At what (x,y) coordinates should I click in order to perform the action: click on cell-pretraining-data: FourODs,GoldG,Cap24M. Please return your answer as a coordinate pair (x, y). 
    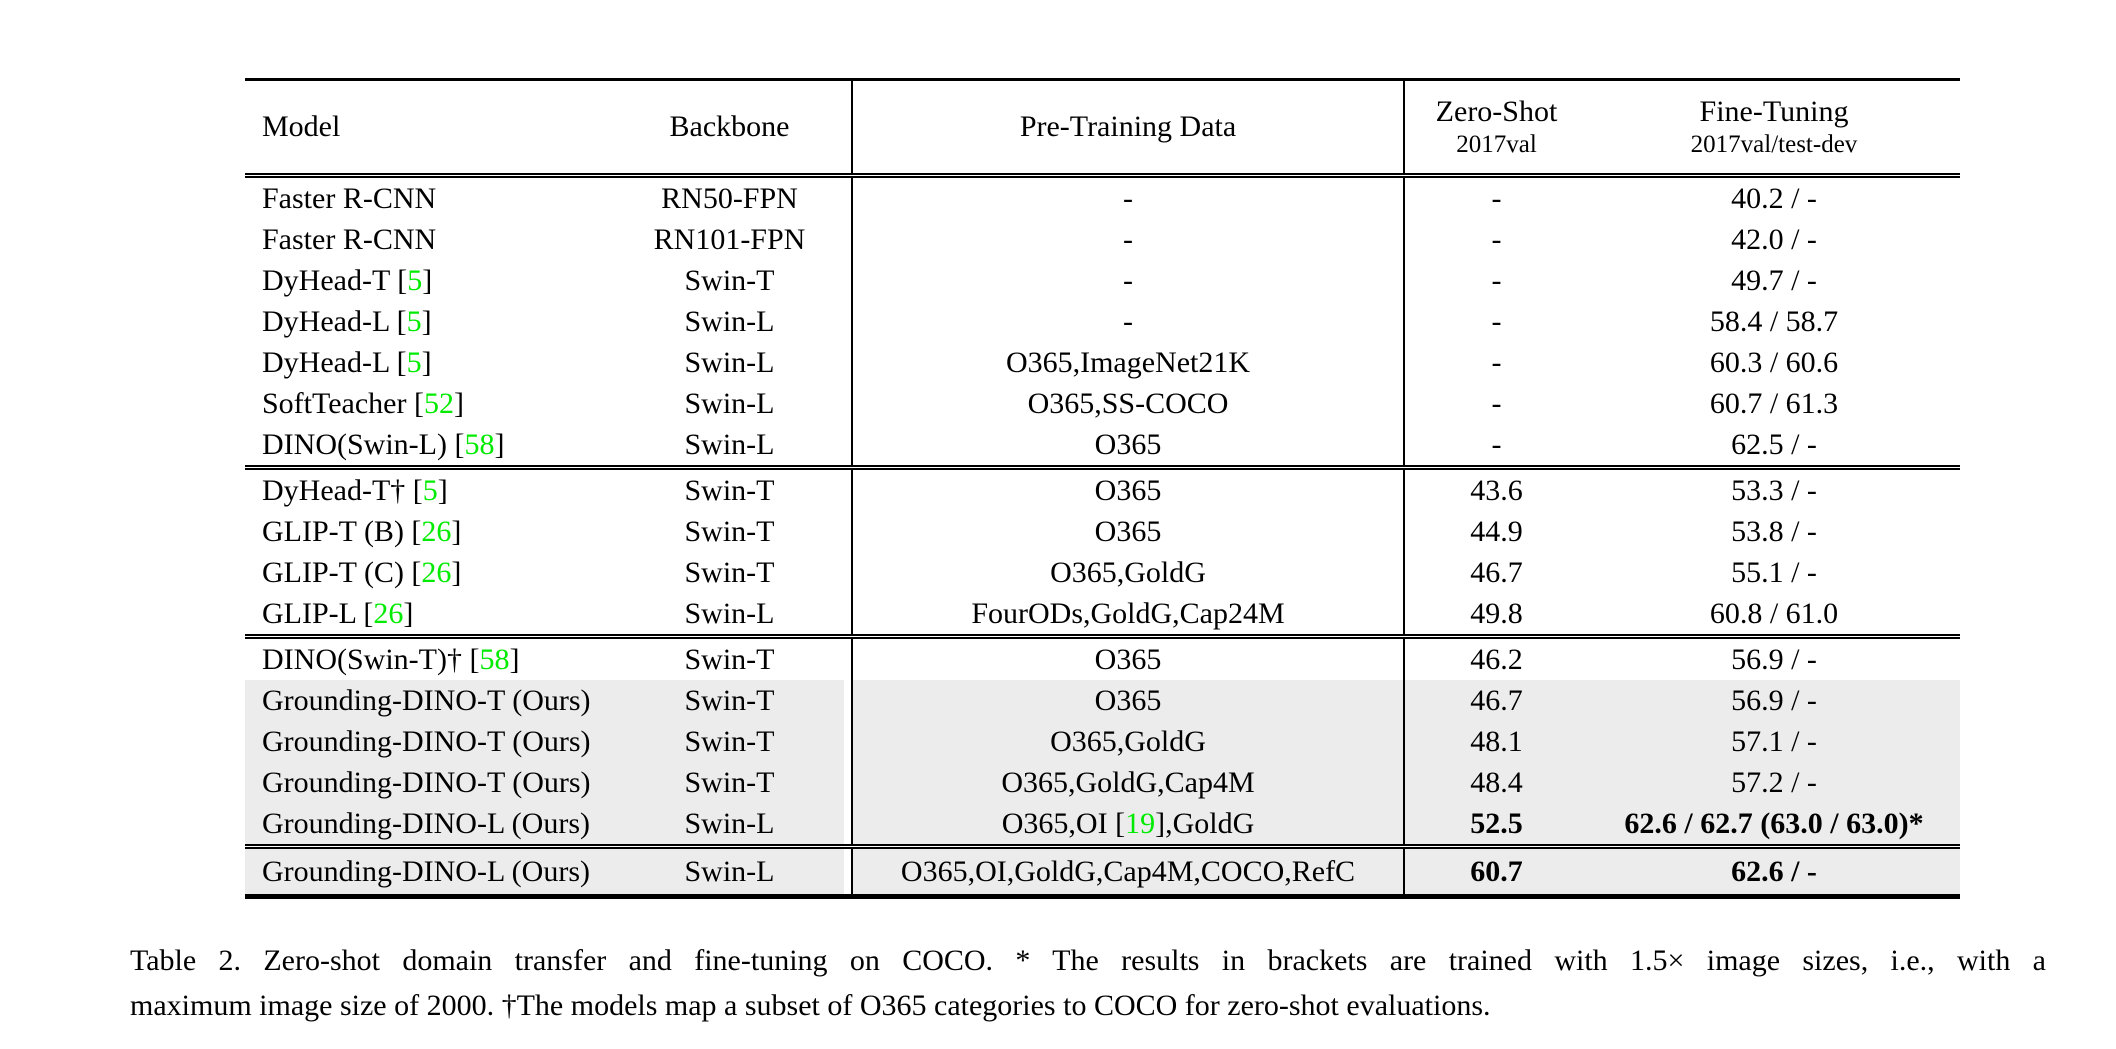
    Looking at the image, I should click on (1128, 613).